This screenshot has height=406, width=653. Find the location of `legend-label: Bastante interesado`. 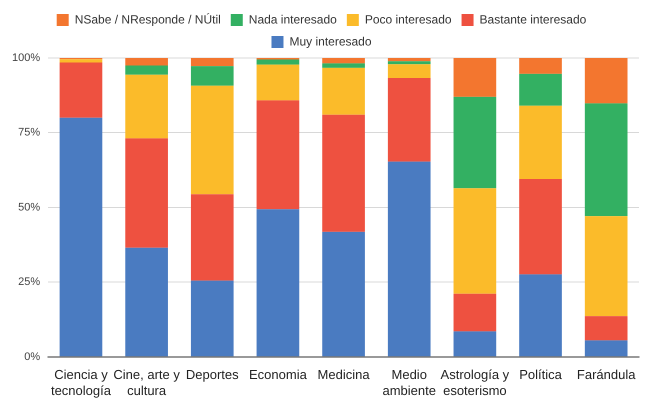

legend-label: Bastante interesado is located at coordinates (533, 19).